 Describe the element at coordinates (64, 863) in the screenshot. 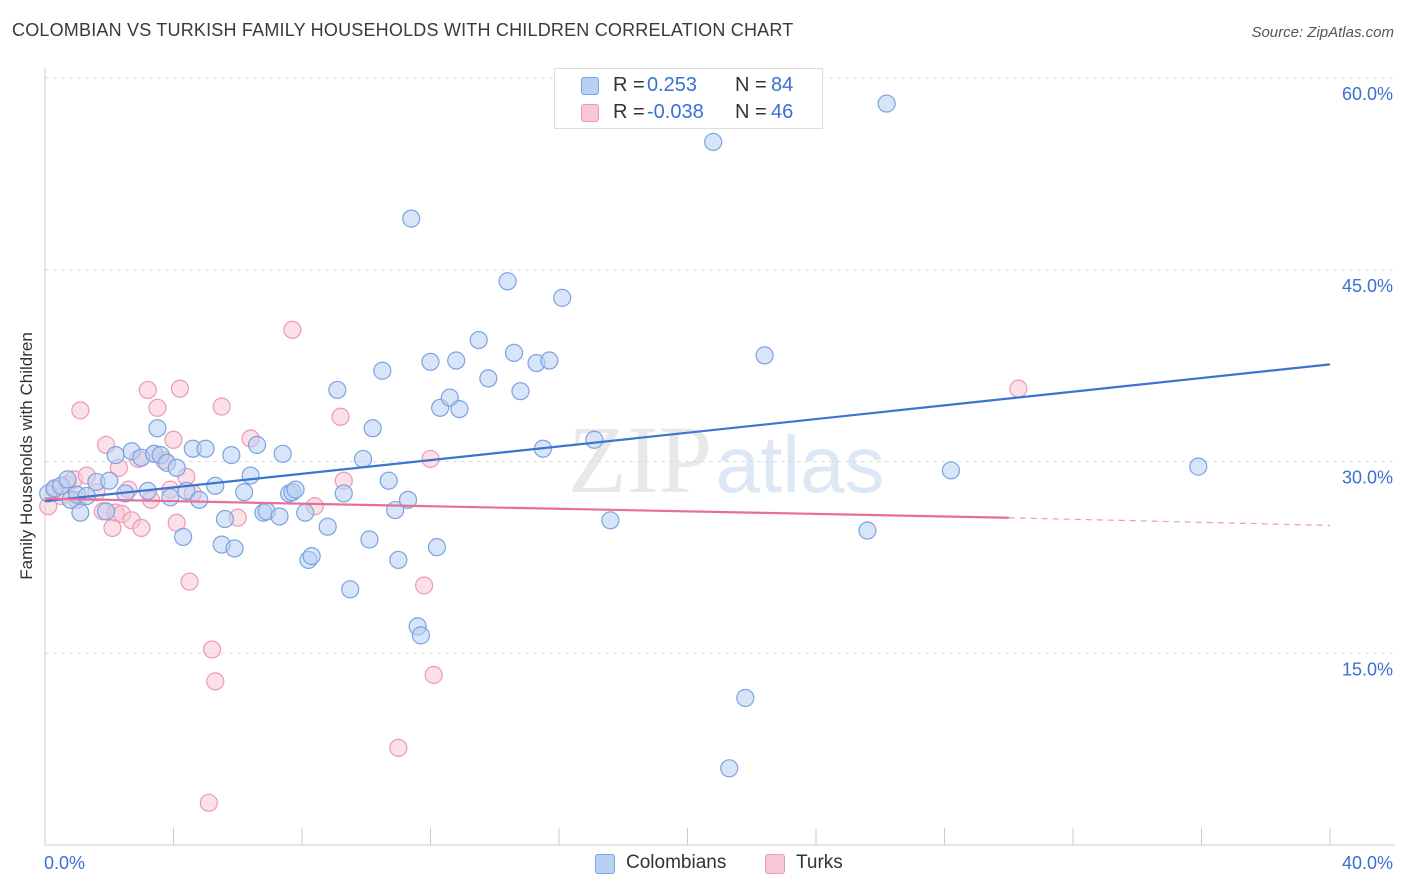

I see `x-tick-label-min: 0.0%` at that location.